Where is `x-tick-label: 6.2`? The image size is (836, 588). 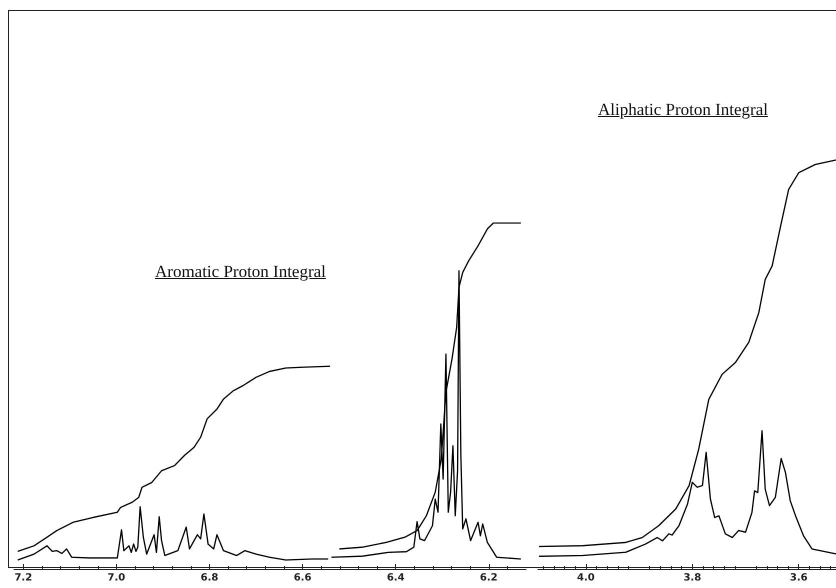 x-tick-label: 6.2 is located at coordinates (489, 578).